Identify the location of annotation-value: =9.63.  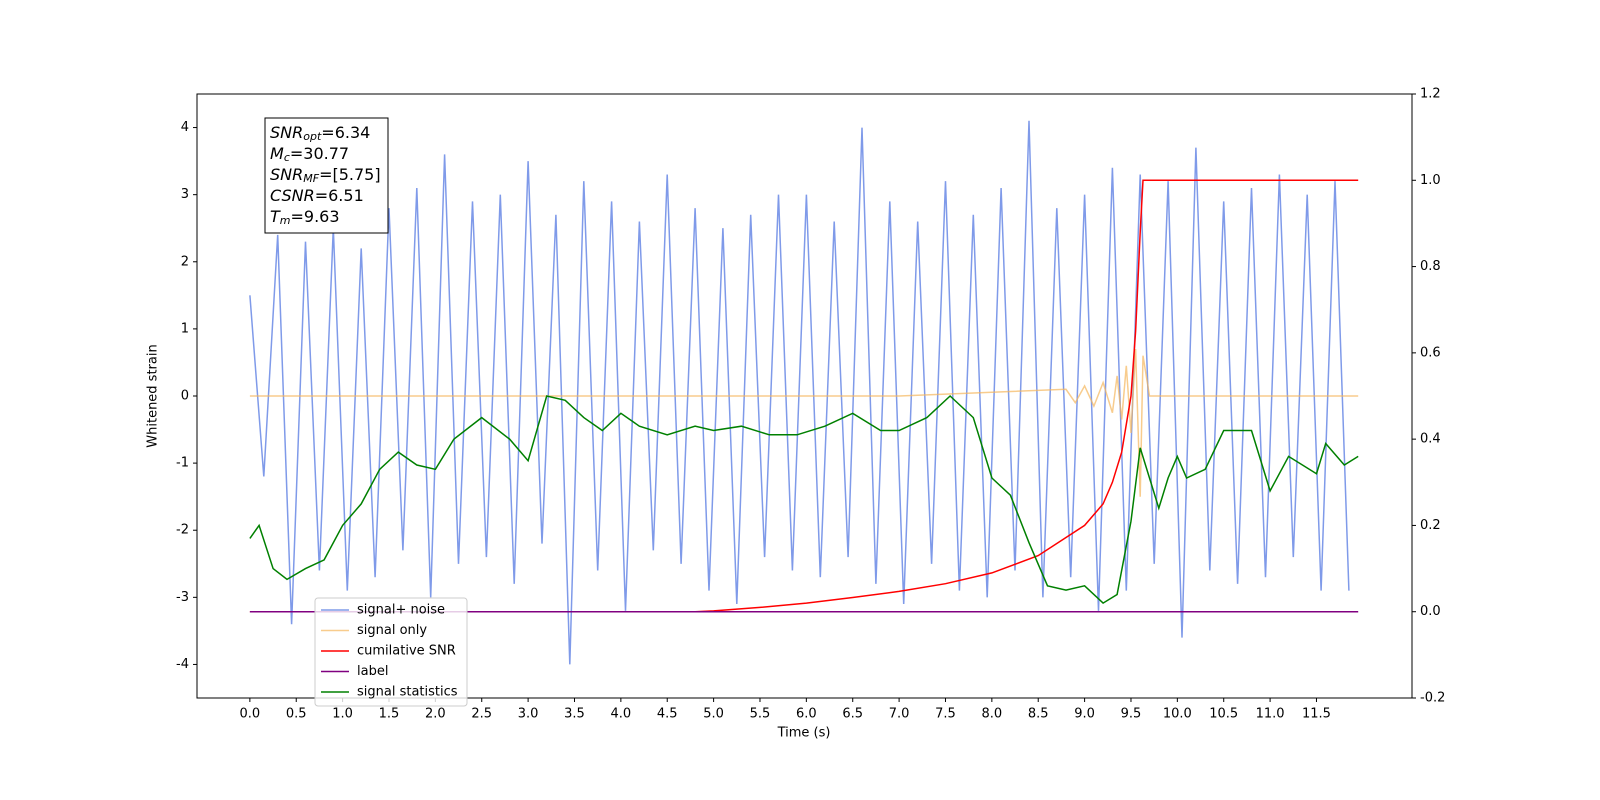
(315, 216).